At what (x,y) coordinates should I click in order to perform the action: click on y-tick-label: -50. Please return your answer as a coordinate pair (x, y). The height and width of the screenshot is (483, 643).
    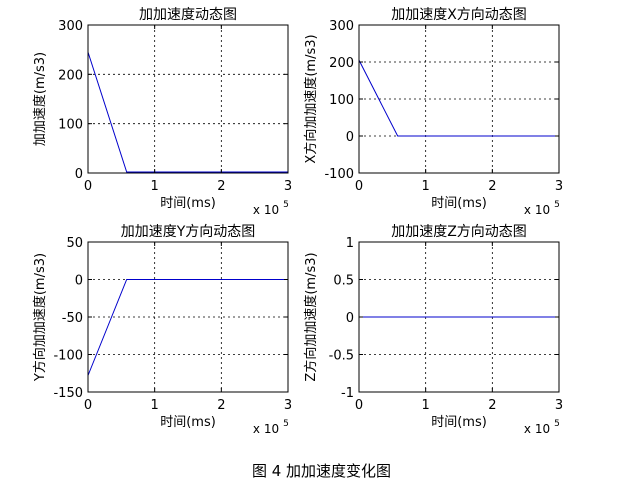
    Looking at the image, I should click on (72, 318).